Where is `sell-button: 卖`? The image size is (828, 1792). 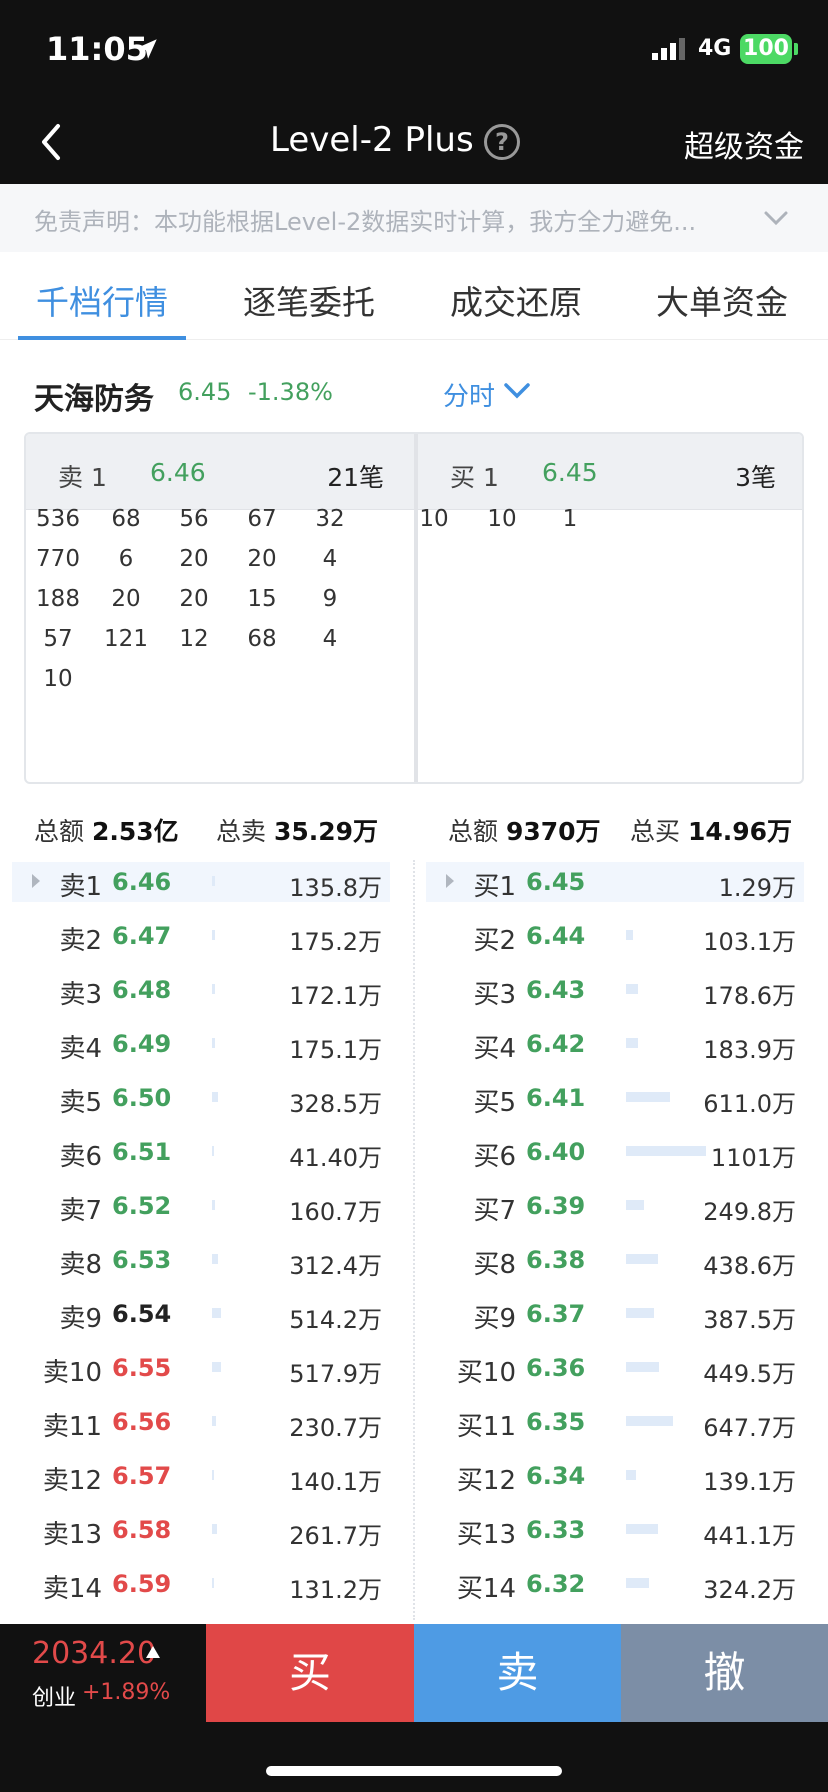 sell-button: 卖 is located at coordinates (517, 1673).